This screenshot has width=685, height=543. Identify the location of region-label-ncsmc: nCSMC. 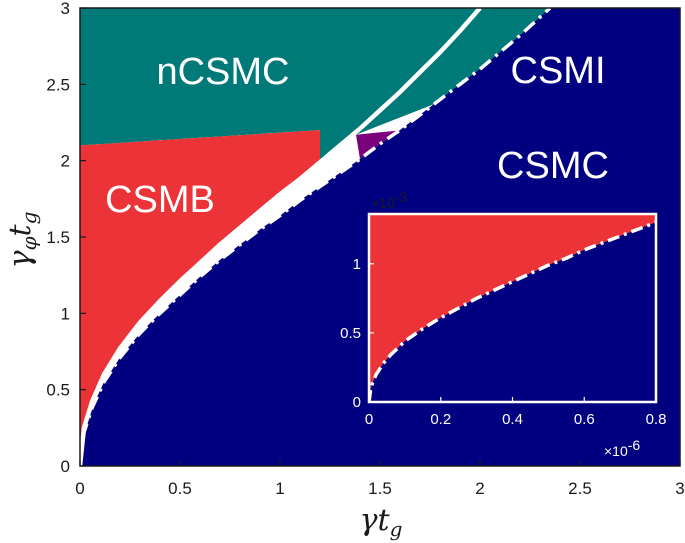
(222, 72).